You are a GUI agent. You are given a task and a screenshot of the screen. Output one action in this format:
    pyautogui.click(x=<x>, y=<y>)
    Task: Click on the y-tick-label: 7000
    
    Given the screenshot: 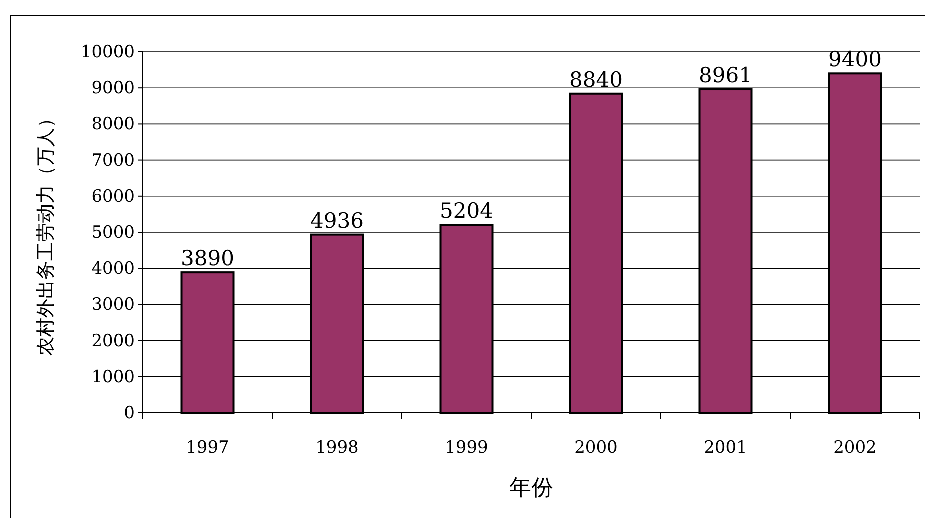 What is the action you would take?
    pyautogui.click(x=113, y=160)
    